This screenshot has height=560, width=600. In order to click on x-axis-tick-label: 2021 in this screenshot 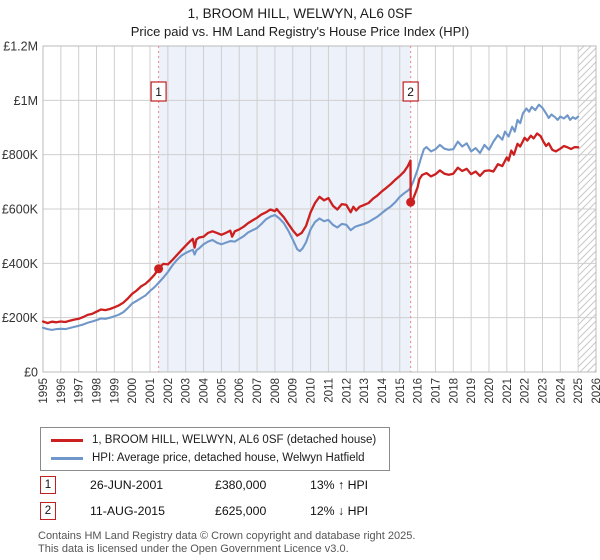, I will do `click(508, 391)`.